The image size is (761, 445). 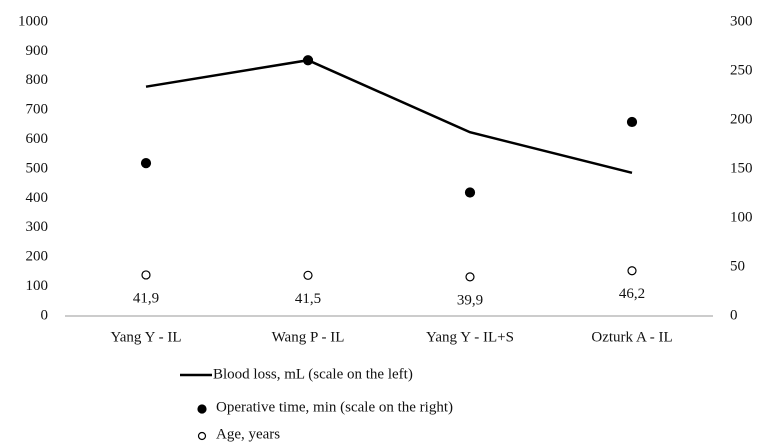 I want to click on y2-tick-label: 0, so click(x=734, y=315).